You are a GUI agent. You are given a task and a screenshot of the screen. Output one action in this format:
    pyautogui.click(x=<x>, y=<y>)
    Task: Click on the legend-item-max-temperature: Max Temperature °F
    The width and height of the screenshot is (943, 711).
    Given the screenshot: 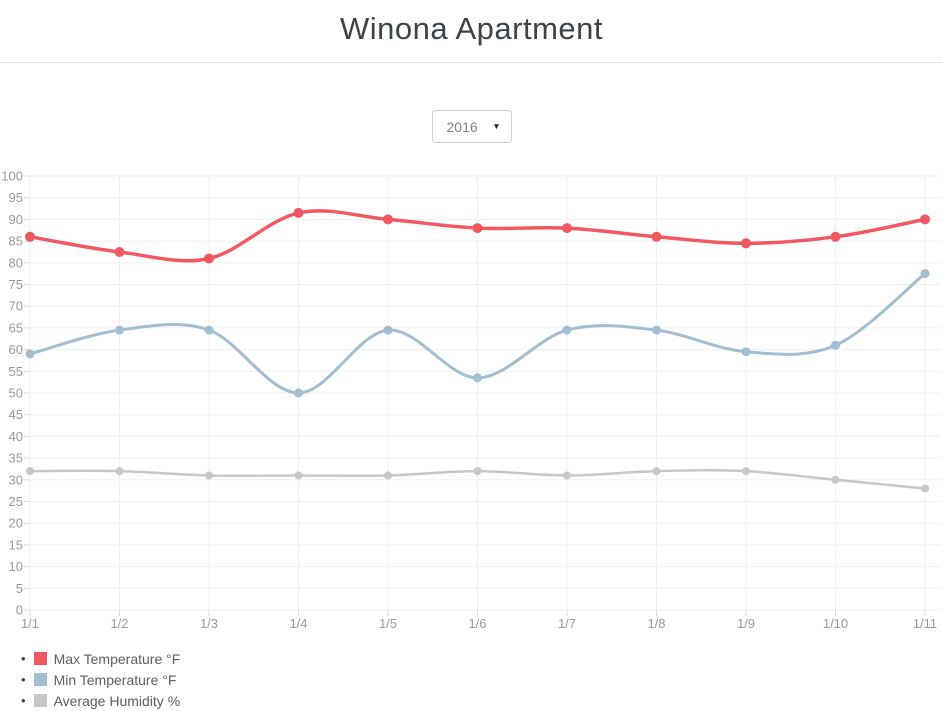 What is the action you would take?
    pyautogui.click(x=482, y=658)
    